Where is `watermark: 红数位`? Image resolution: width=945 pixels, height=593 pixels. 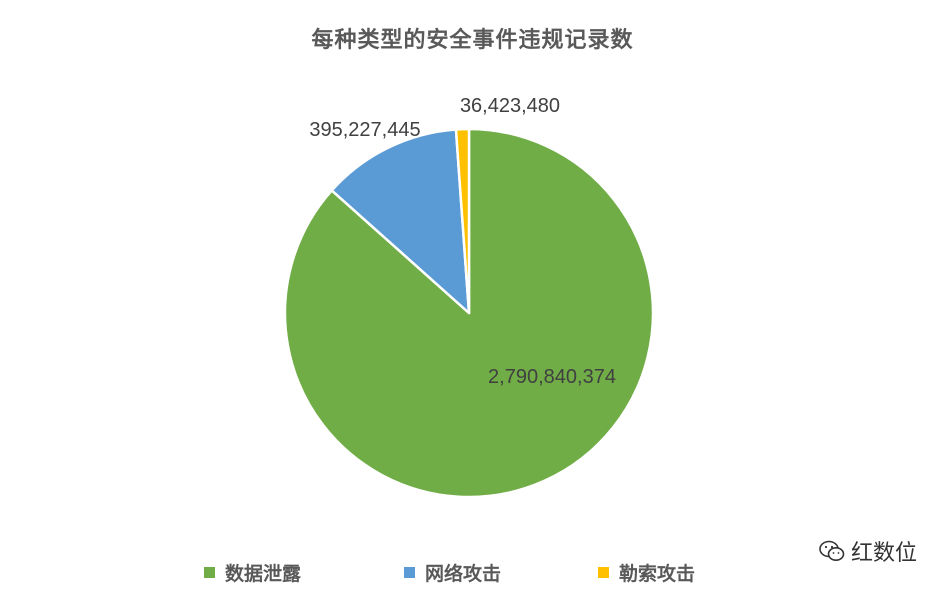 watermark: 红数位 is located at coordinates (868, 551).